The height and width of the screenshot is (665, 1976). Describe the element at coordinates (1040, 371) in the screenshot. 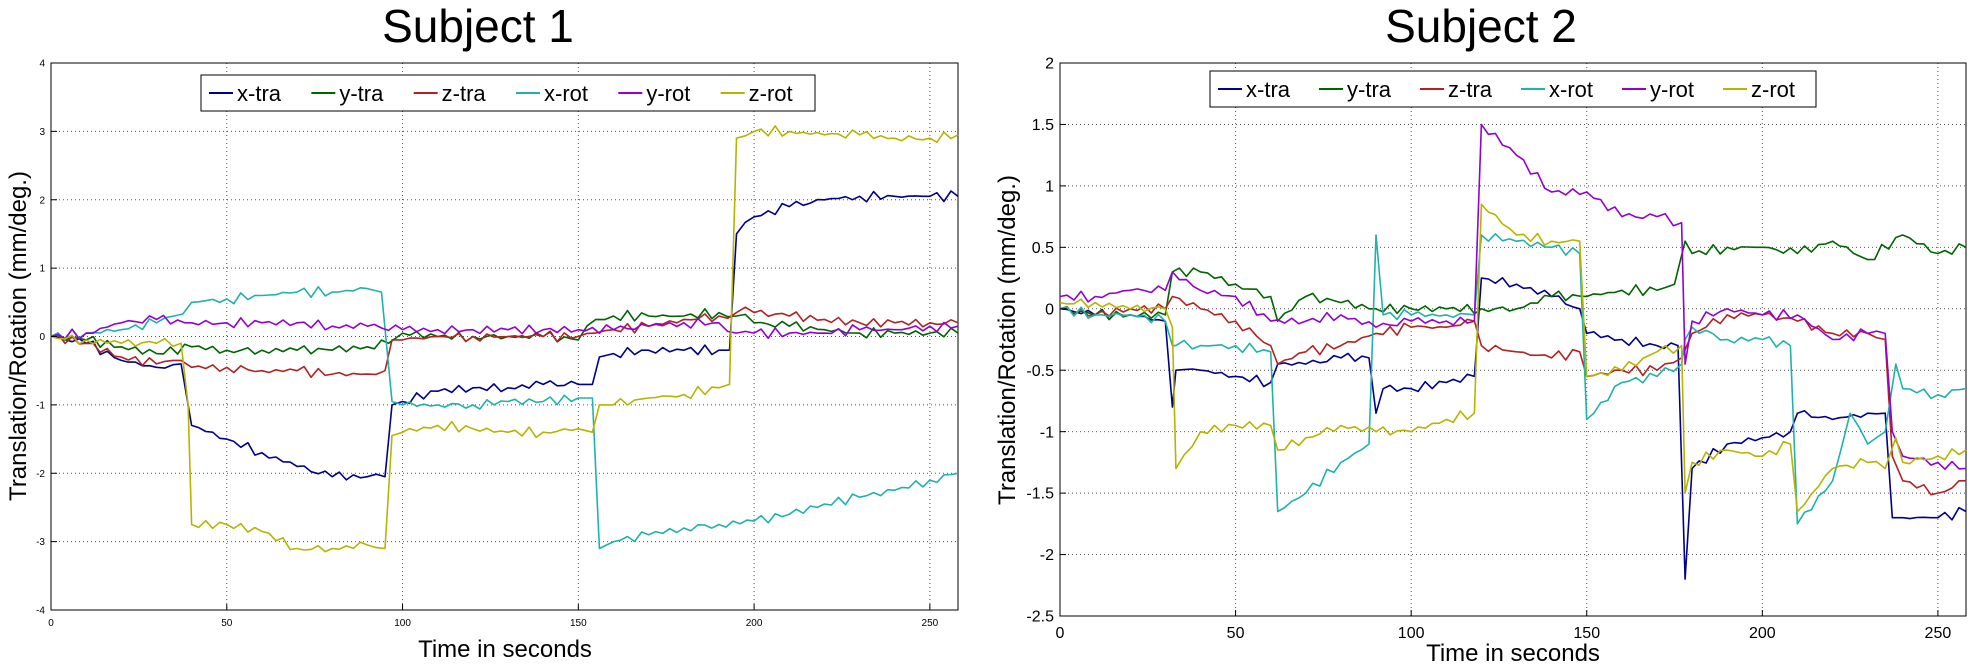

I see `y-tick-label: -0.5` at that location.